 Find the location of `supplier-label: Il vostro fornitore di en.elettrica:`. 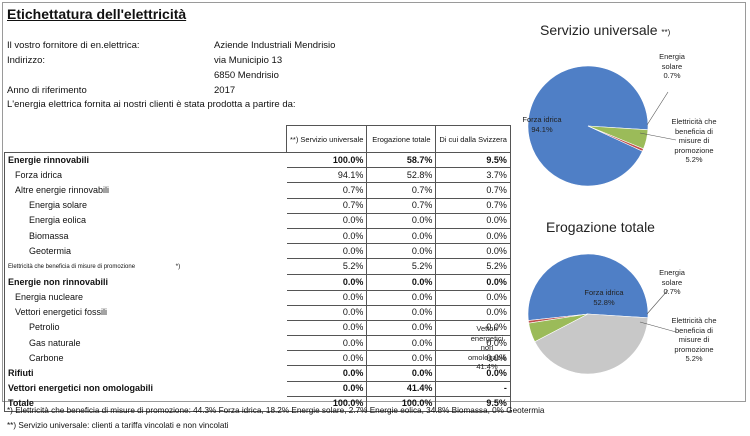

supplier-label: Il vostro fornitore di en.elettrica: is located at coordinates (73, 45).